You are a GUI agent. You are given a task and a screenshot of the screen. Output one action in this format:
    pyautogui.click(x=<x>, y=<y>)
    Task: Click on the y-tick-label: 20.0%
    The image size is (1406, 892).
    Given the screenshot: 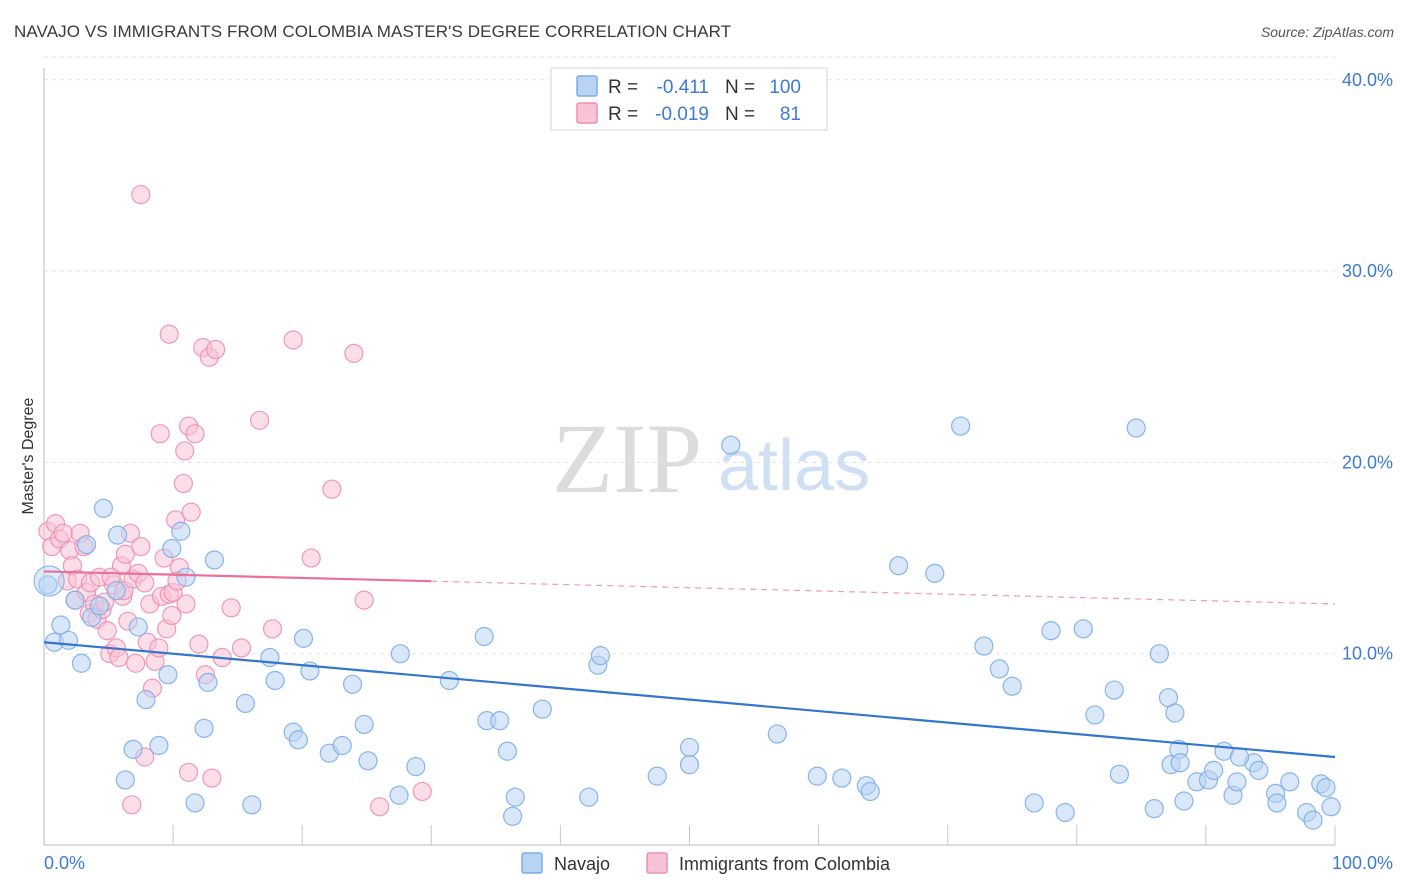 What is the action you would take?
    pyautogui.click(x=1367, y=462)
    